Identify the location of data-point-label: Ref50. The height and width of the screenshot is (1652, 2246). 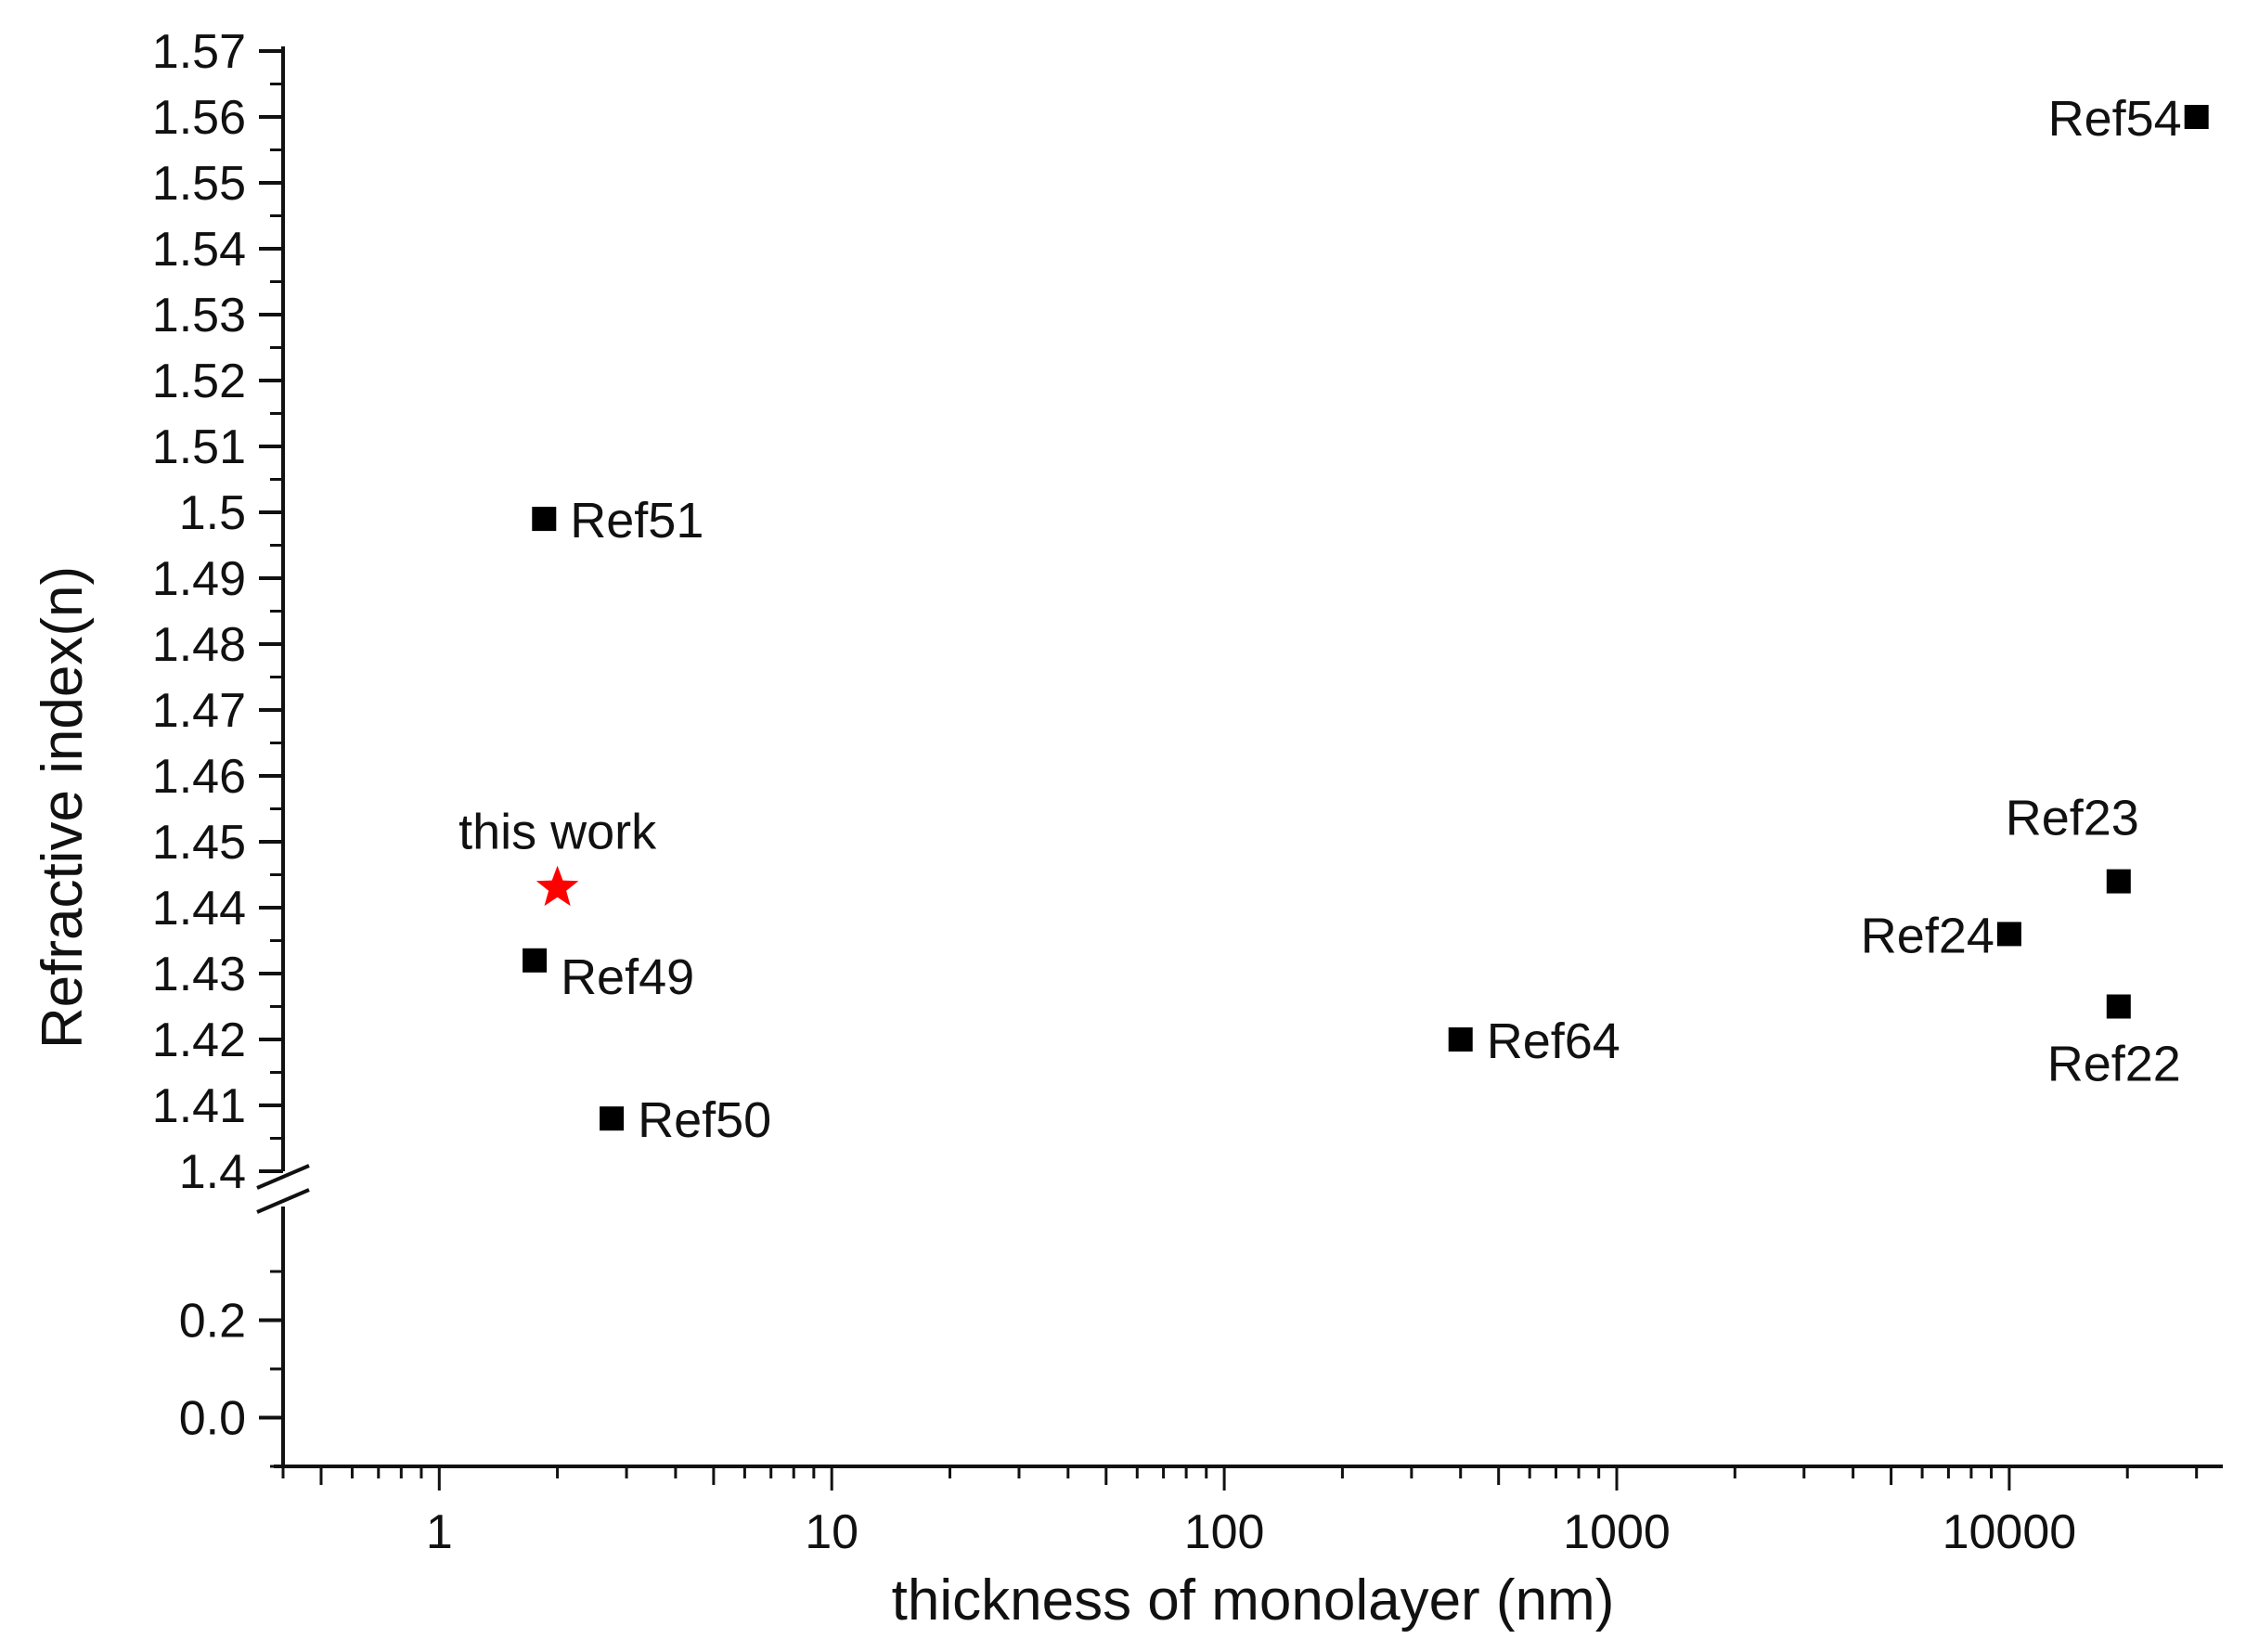
(704, 1120).